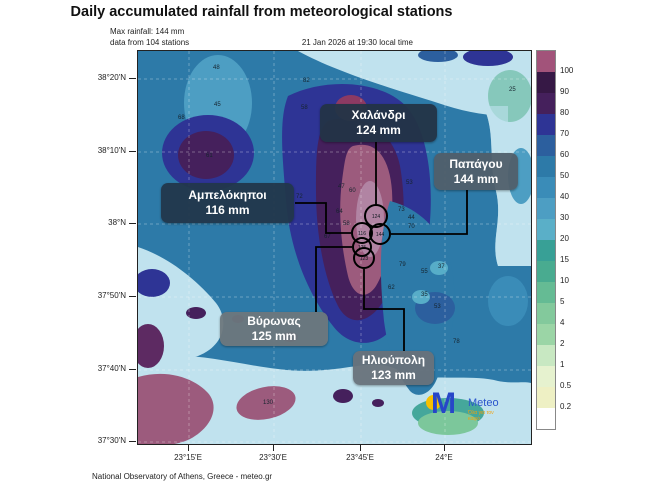 This screenshot has width=650, height=488. Describe the element at coordinates (378, 115) in the screenshot. I see `station-name: Χαλάνδρι` at that location.